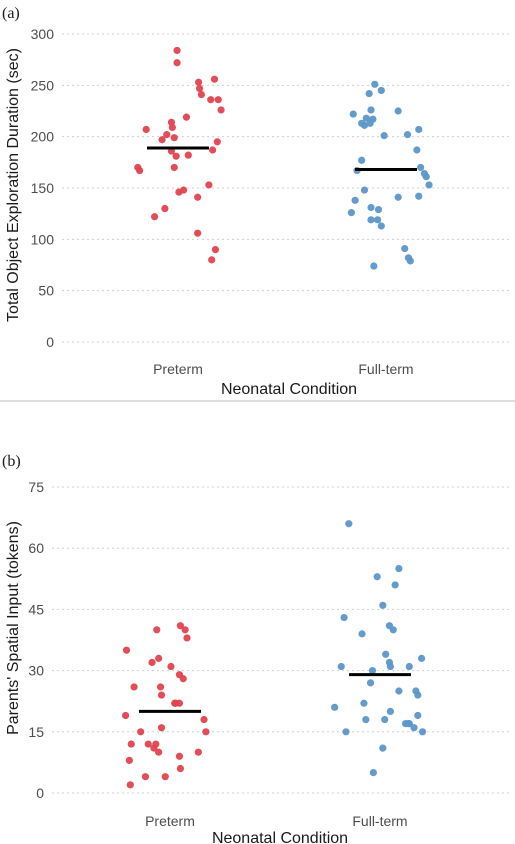  What do you see at coordinates (43, 137) in the screenshot?
I see `y-tick-label: 200` at bounding box center [43, 137].